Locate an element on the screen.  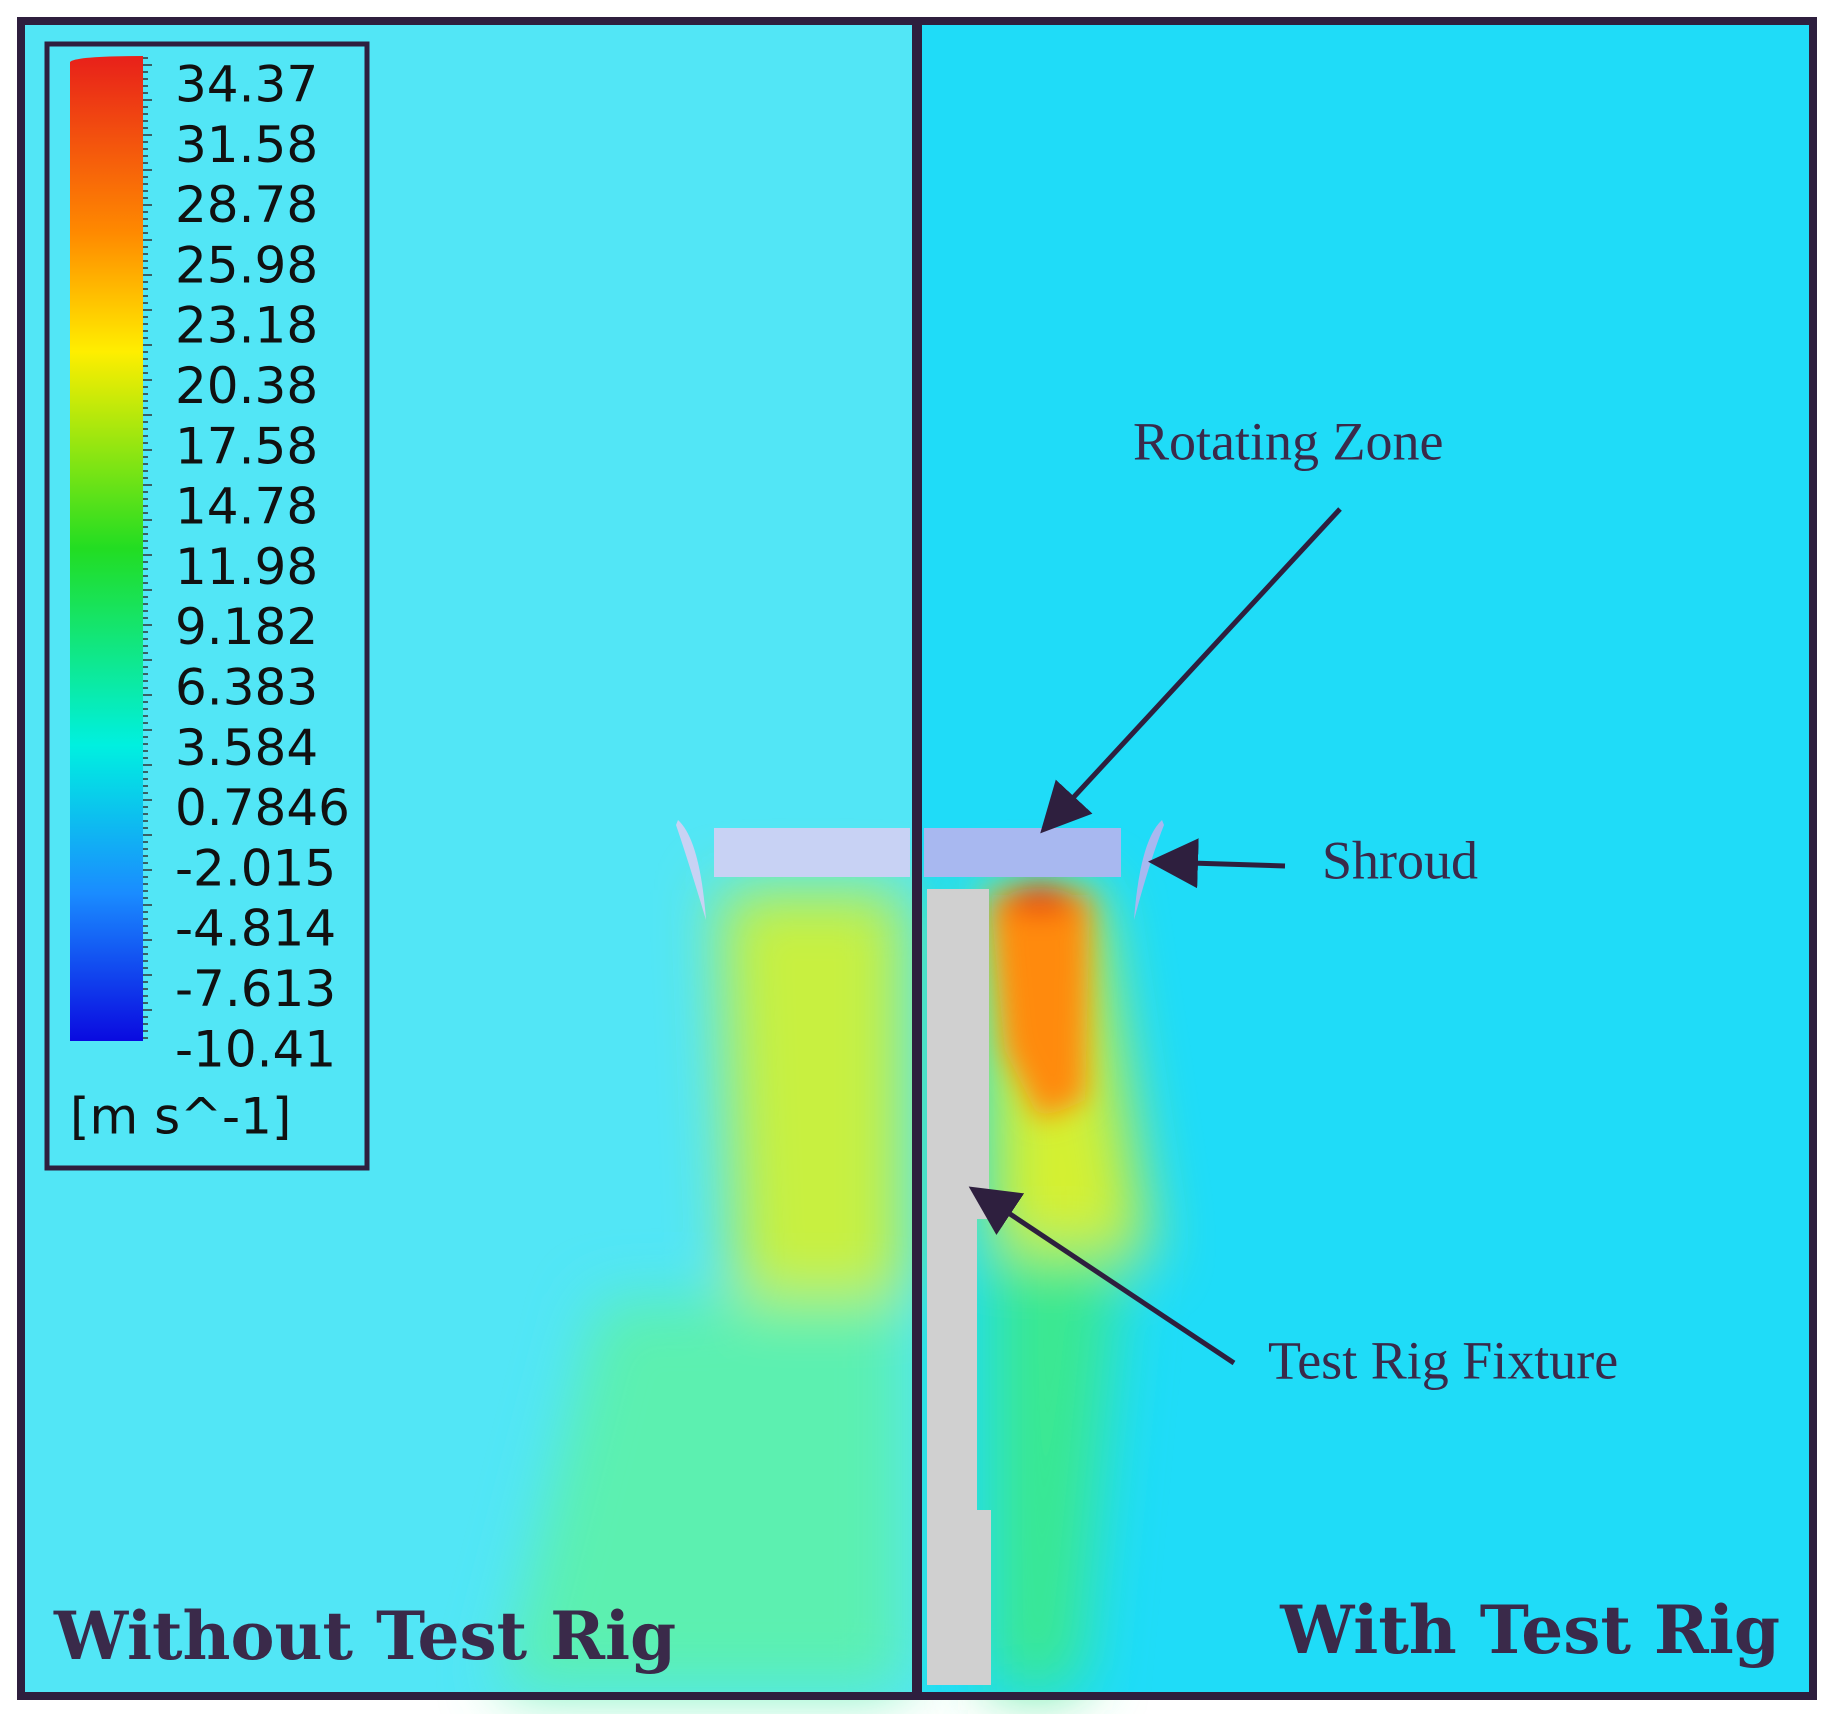
rotor-left is located at coordinates (812, 852).